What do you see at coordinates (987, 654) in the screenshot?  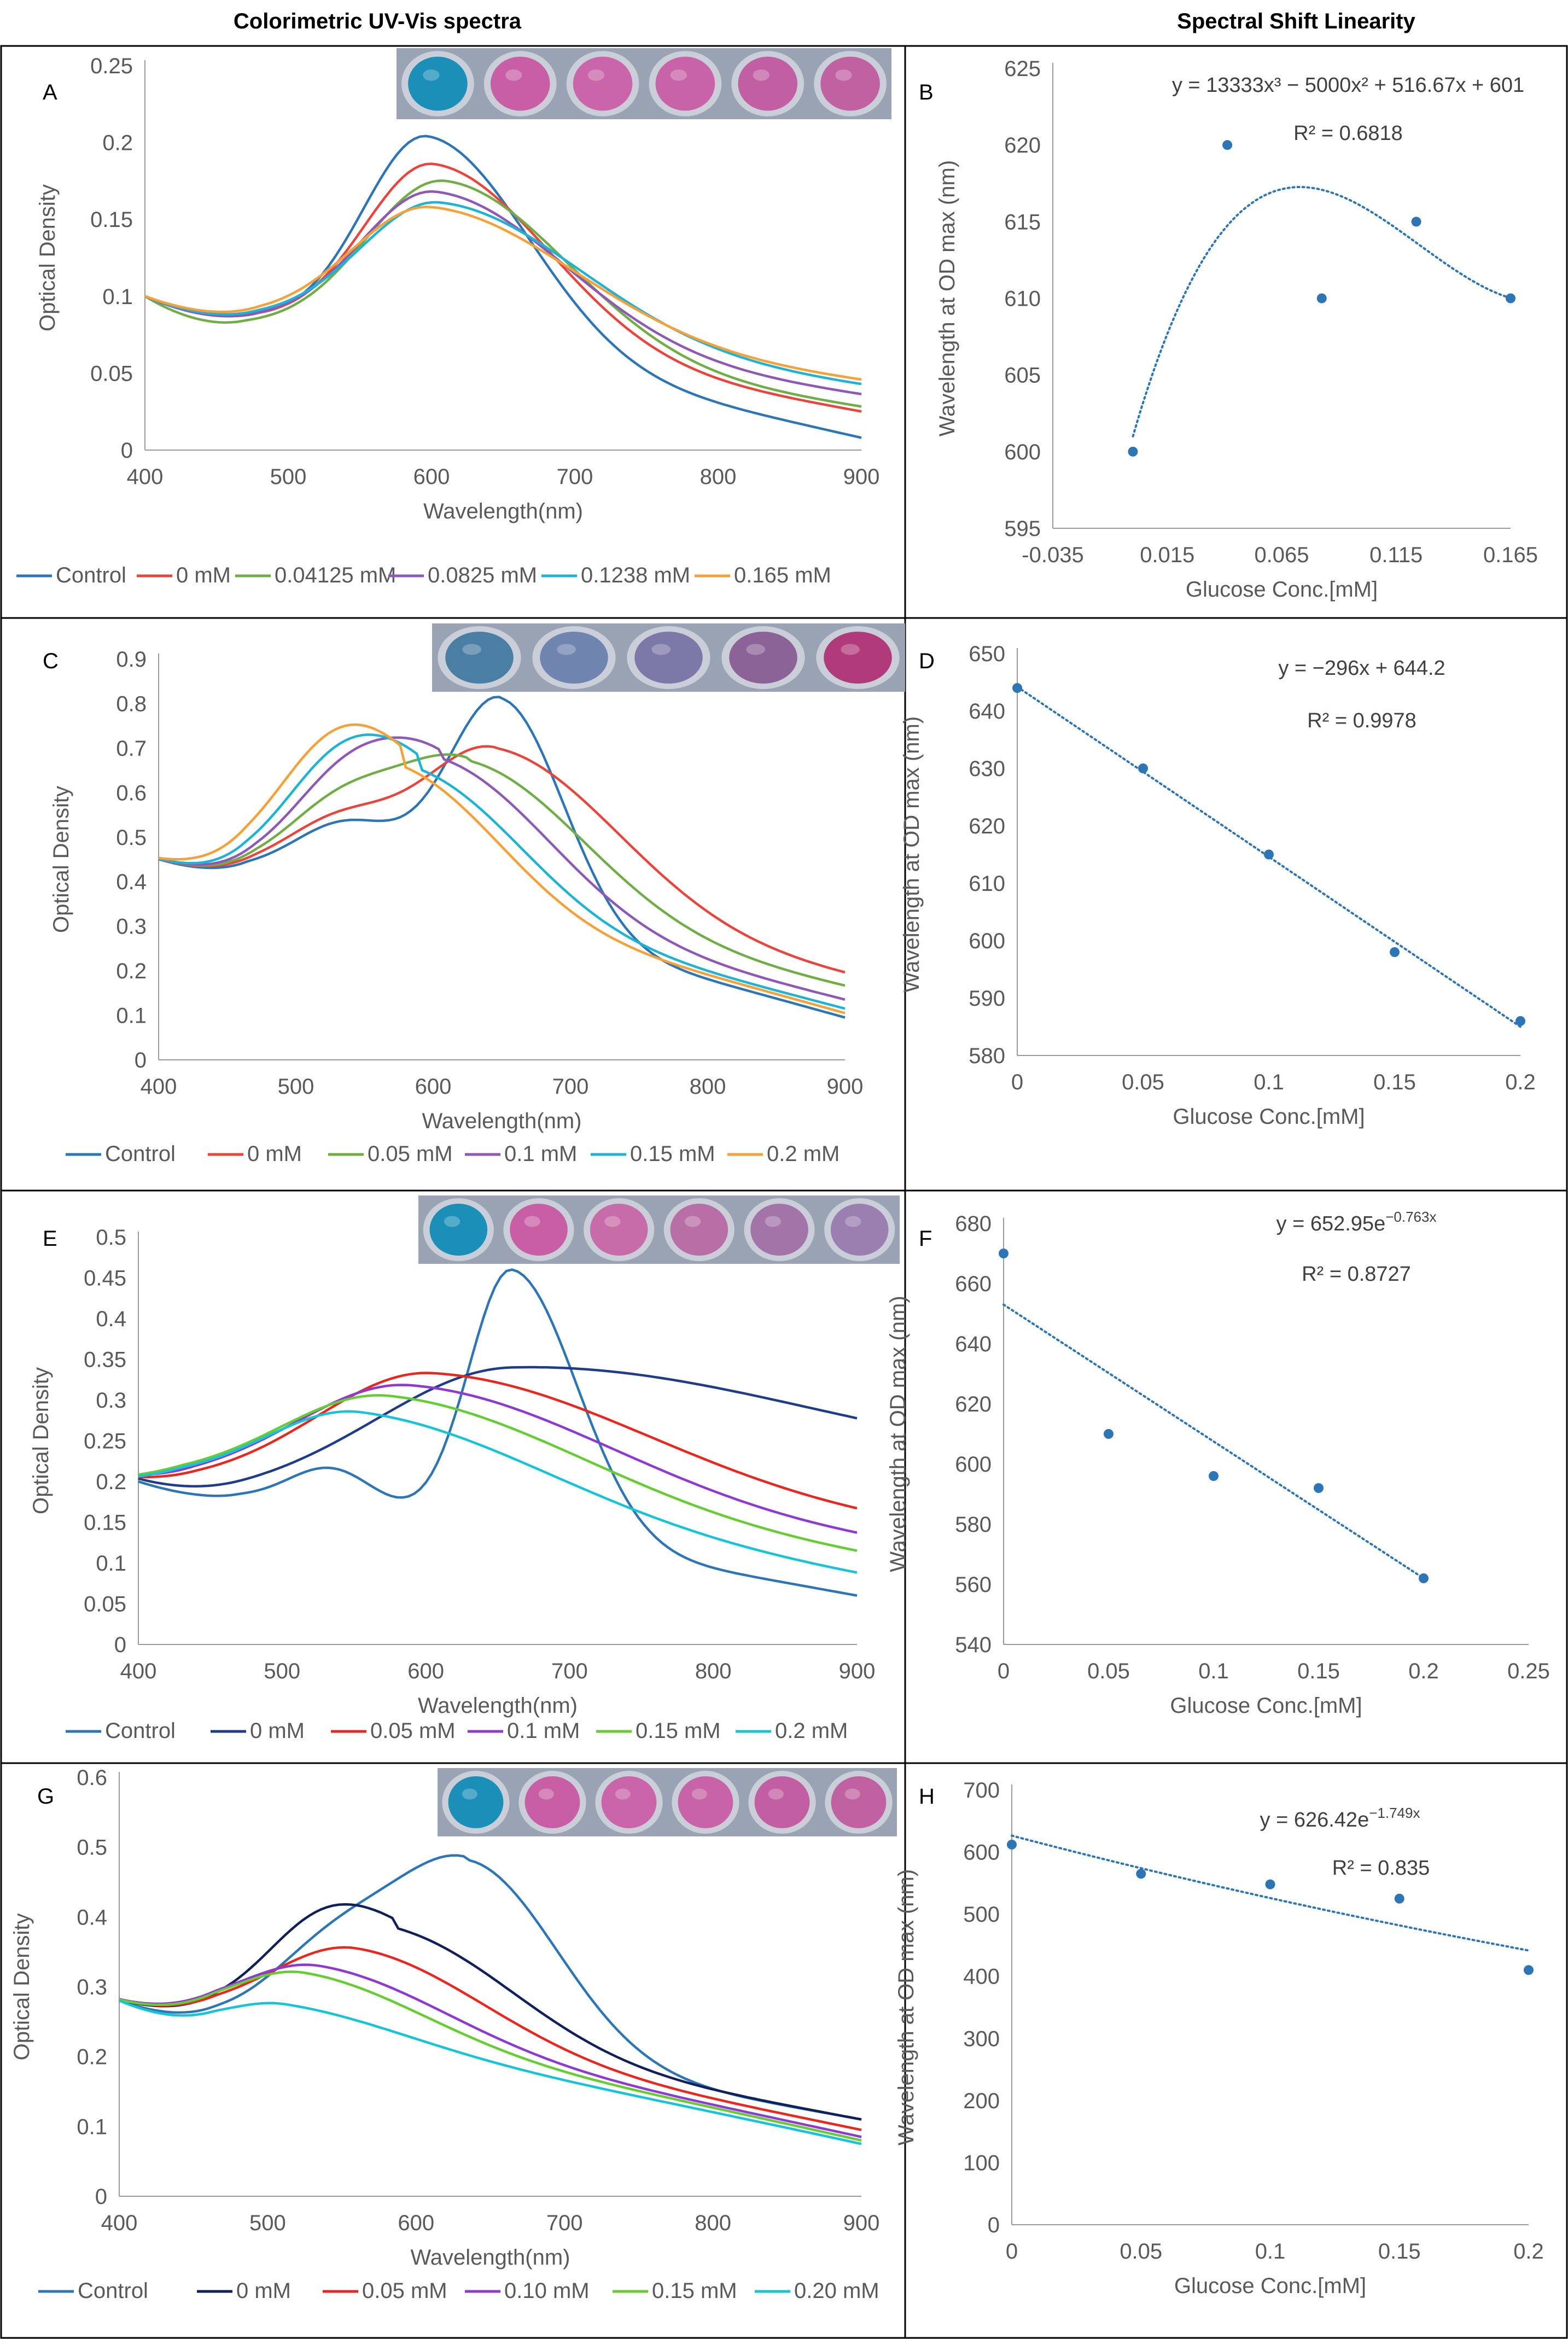 I see `y-tick-label: 650` at bounding box center [987, 654].